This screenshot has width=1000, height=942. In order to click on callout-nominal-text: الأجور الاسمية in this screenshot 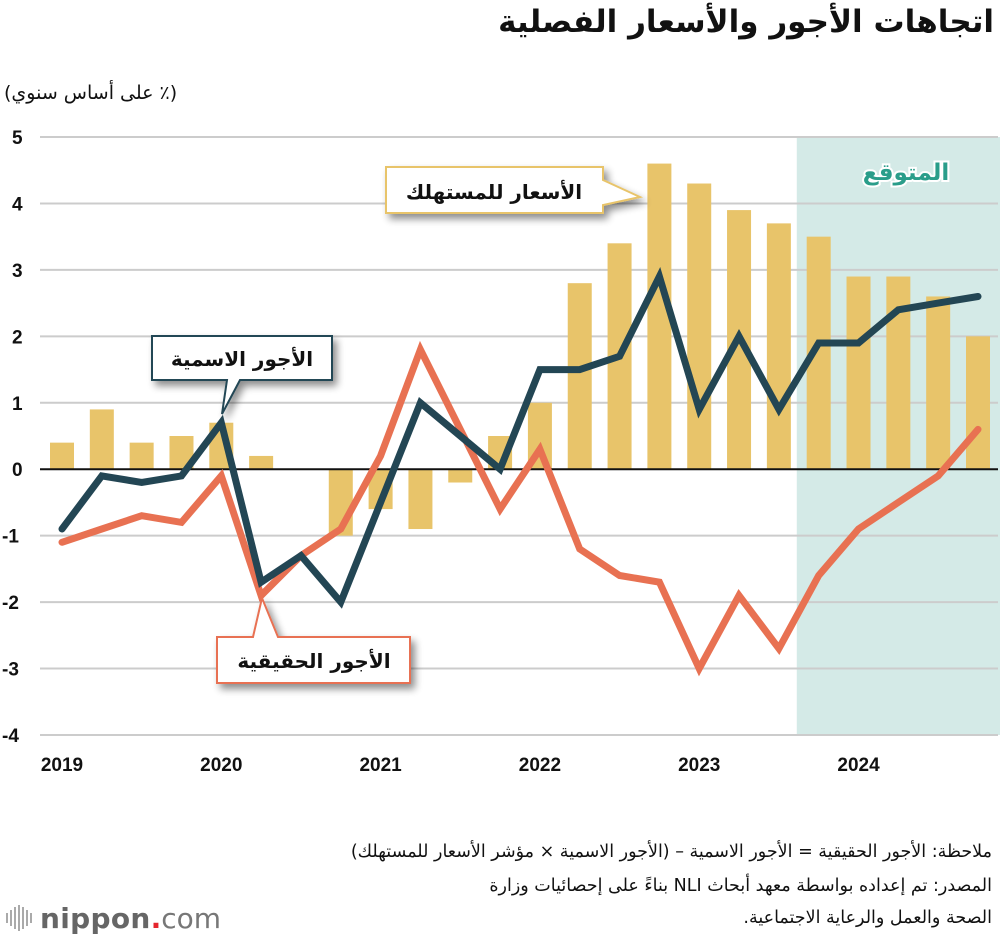, I will do `click(242, 358)`.